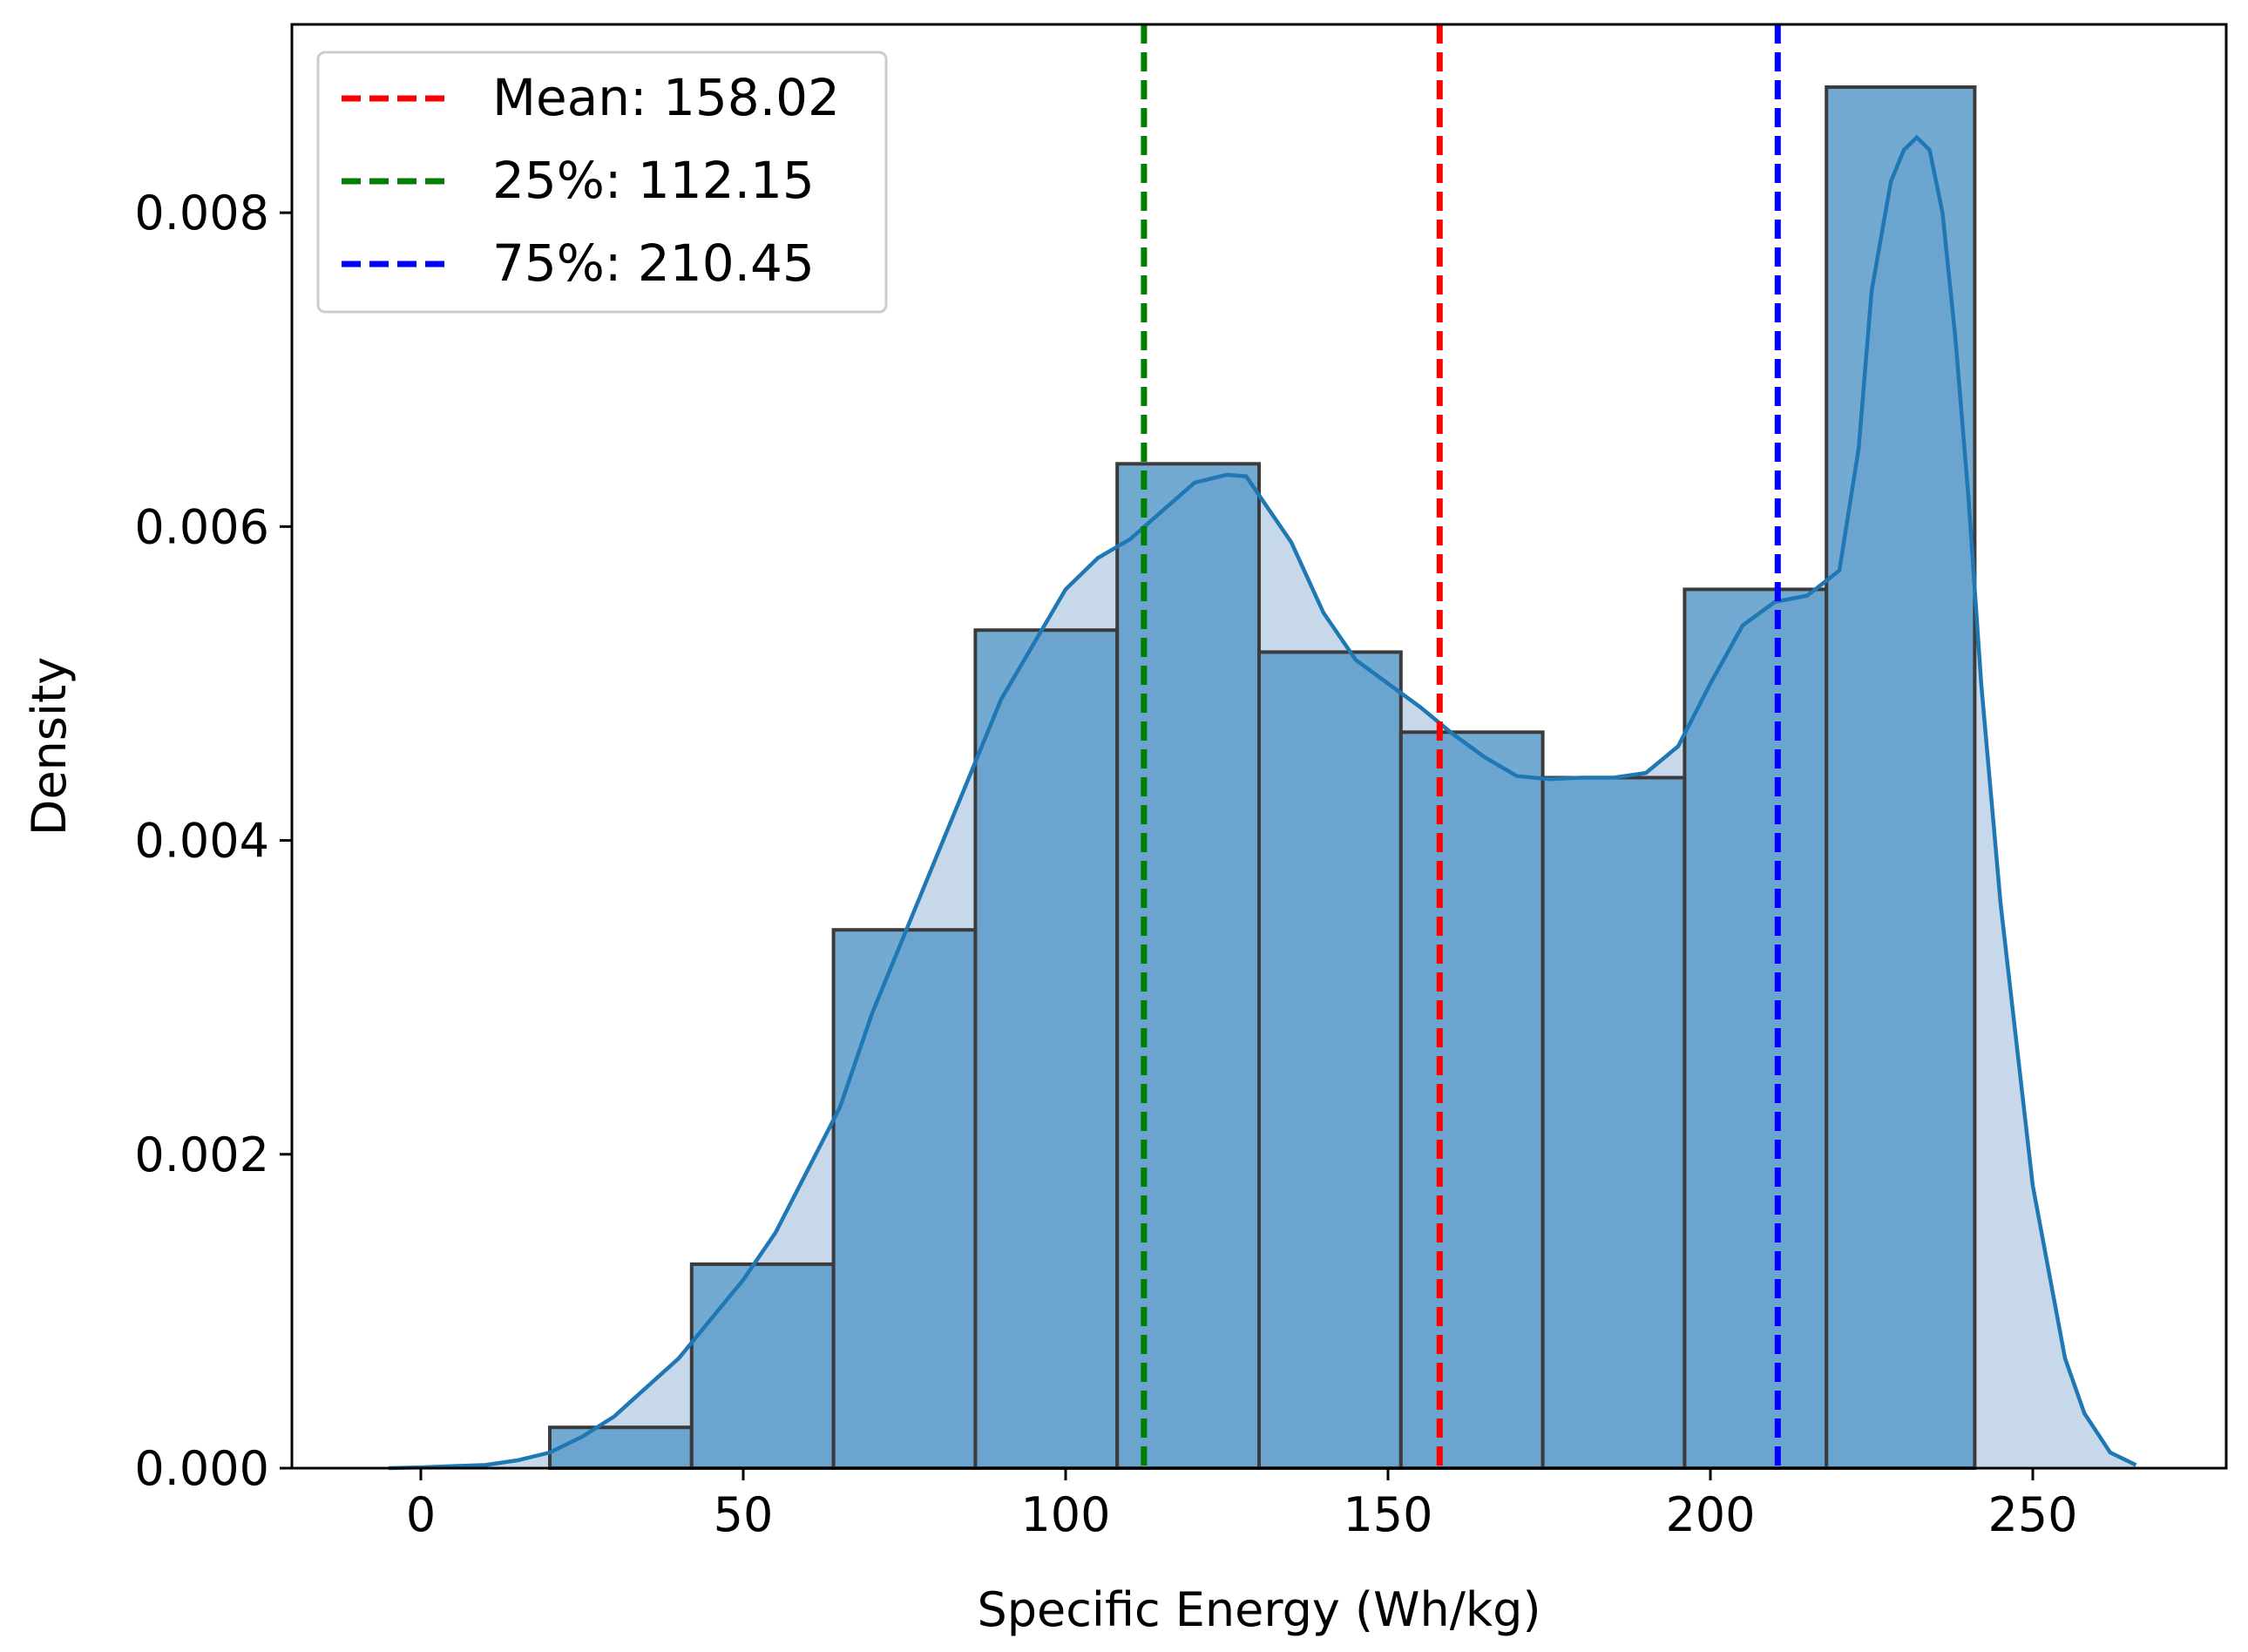 The image size is (2248, 1652). What do you see at coordinates (653, 263) in the screenshot?
I see `legend-label-3: 75%: 210.45` at bounding box center [653, 263].